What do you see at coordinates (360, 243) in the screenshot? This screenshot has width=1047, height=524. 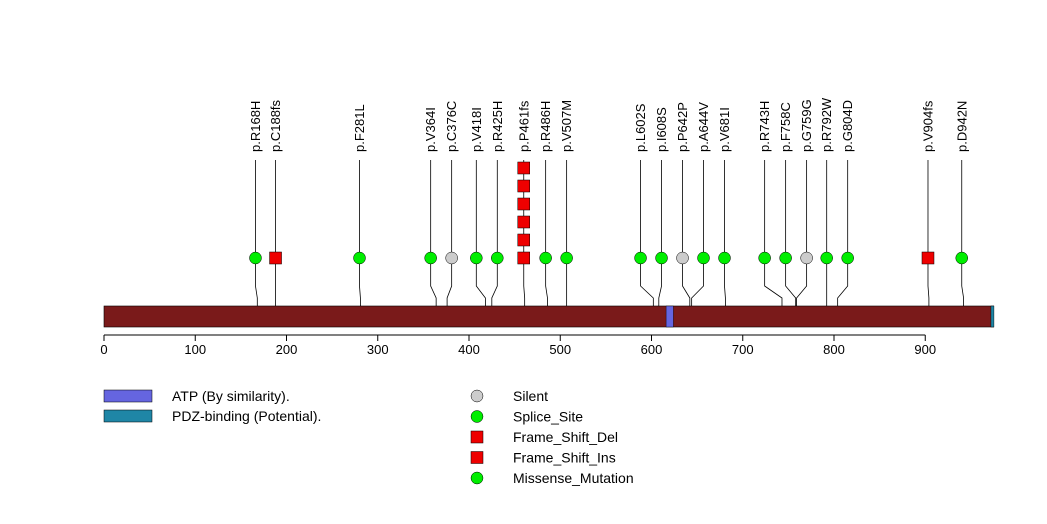 I see `stem-pF281L` at bounding box center [360, 243].